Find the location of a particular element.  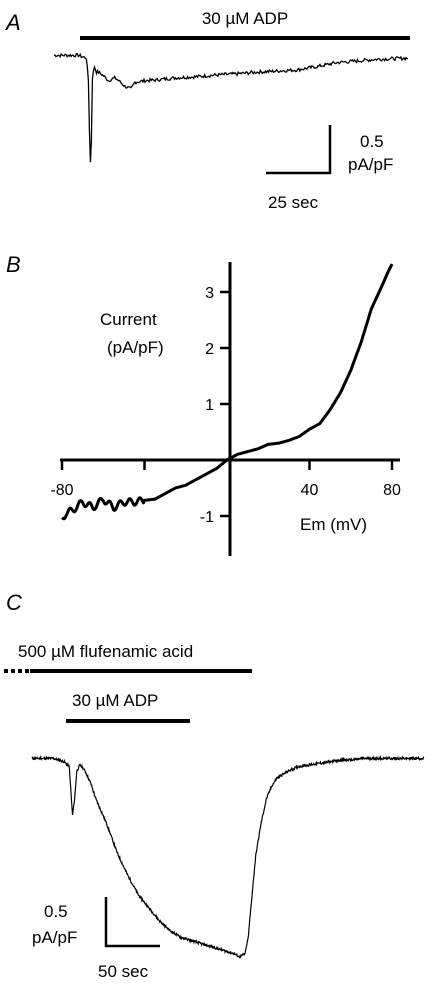

panel-b-y-tick-label: 2 is located at coordinates (209, 349).